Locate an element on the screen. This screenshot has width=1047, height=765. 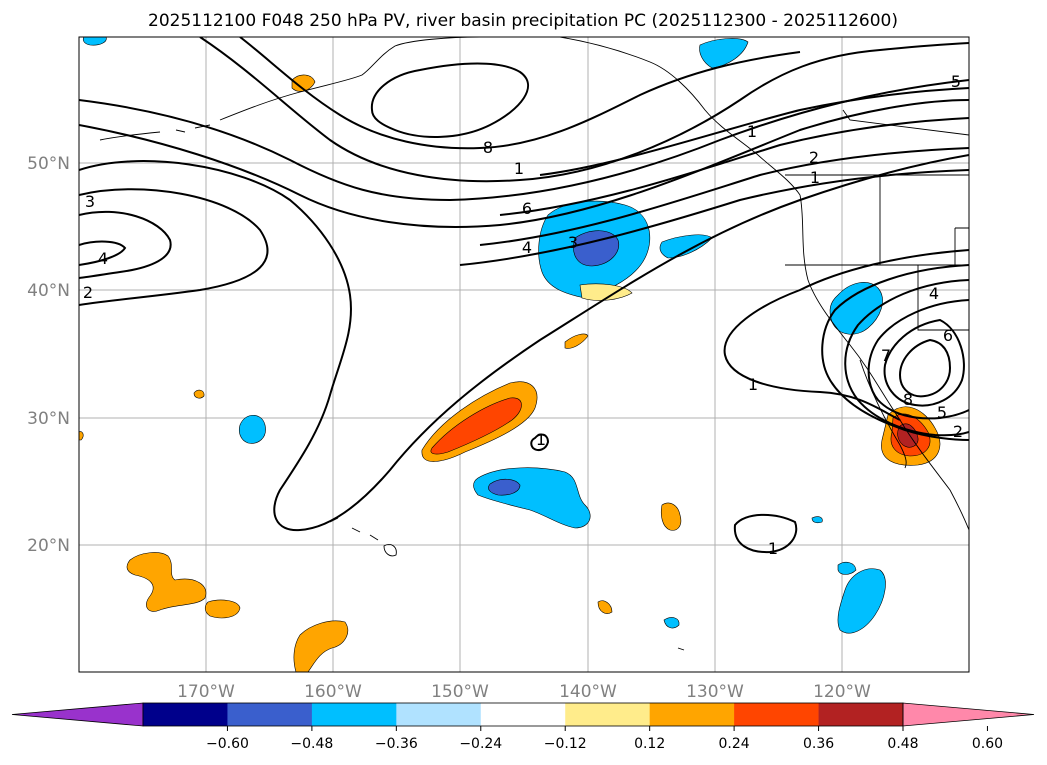
colorbar-tick-label: −0.60 is located at coordinates (227, 744).